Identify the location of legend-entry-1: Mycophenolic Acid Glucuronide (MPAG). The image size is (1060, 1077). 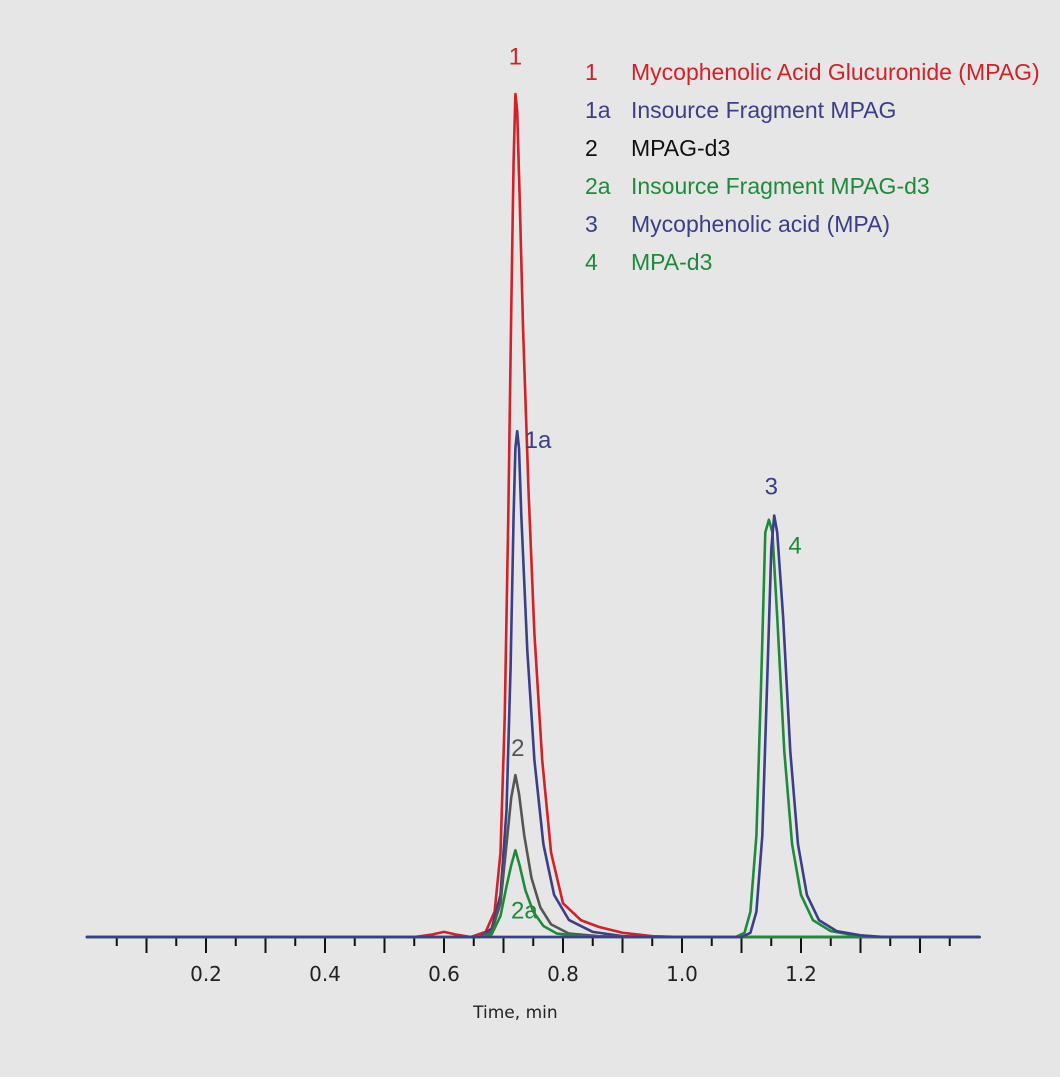
(835, 72).